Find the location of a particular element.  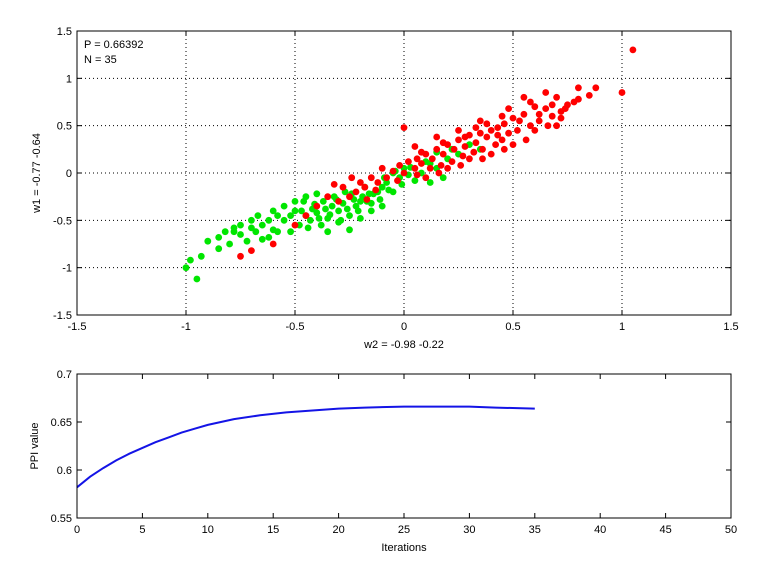

scatter-y-tick-label: 1.5 is located at coordinates (64, 32).